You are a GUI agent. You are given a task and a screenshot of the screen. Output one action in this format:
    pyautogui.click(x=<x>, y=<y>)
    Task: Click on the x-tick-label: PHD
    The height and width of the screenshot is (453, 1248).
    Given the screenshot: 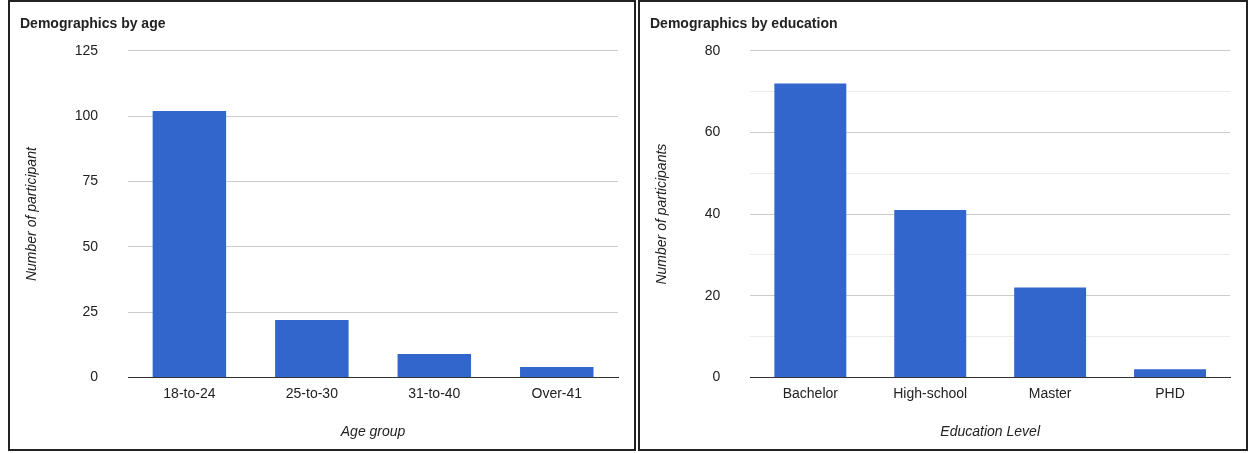 What is the action you would take?
    pyautogui.click(x=1170, y=392)
    